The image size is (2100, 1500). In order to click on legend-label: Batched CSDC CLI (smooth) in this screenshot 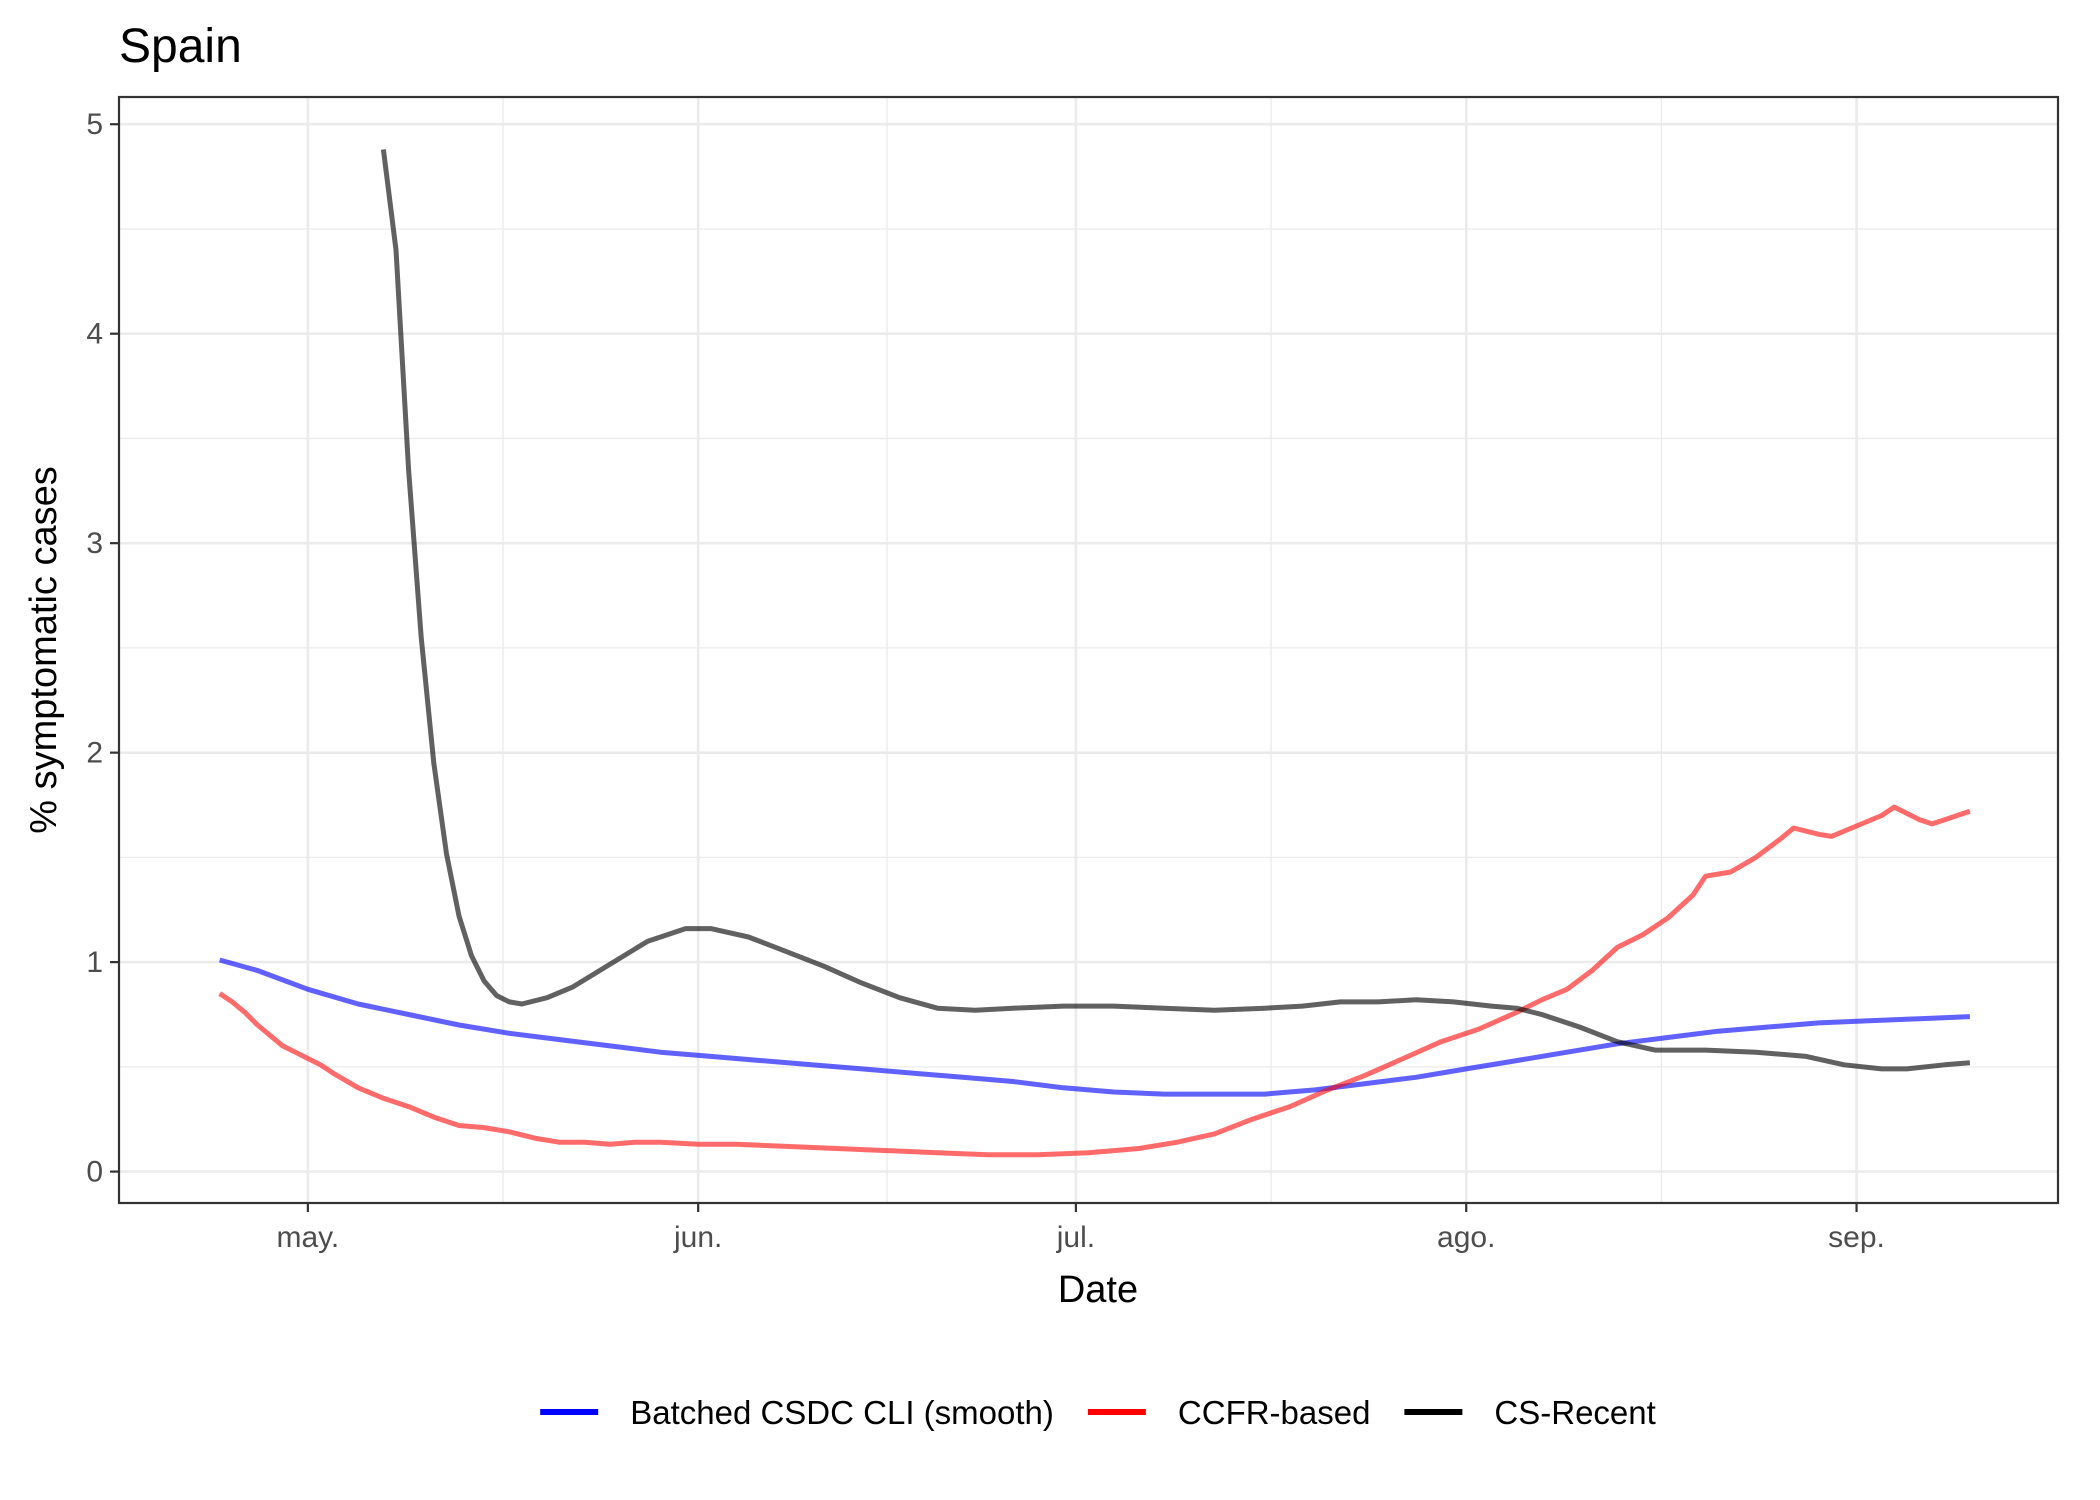, I will do `click(842, 1412)`.